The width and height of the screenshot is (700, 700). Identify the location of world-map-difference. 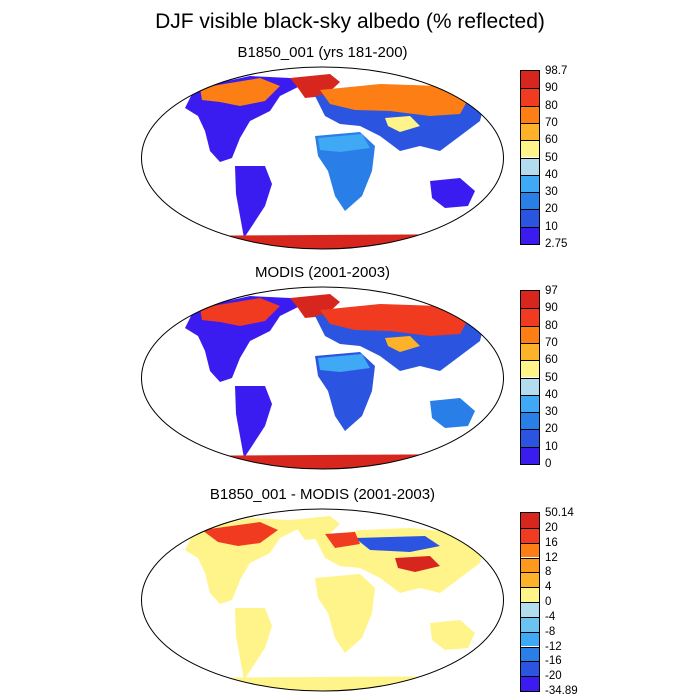
(322, 600).